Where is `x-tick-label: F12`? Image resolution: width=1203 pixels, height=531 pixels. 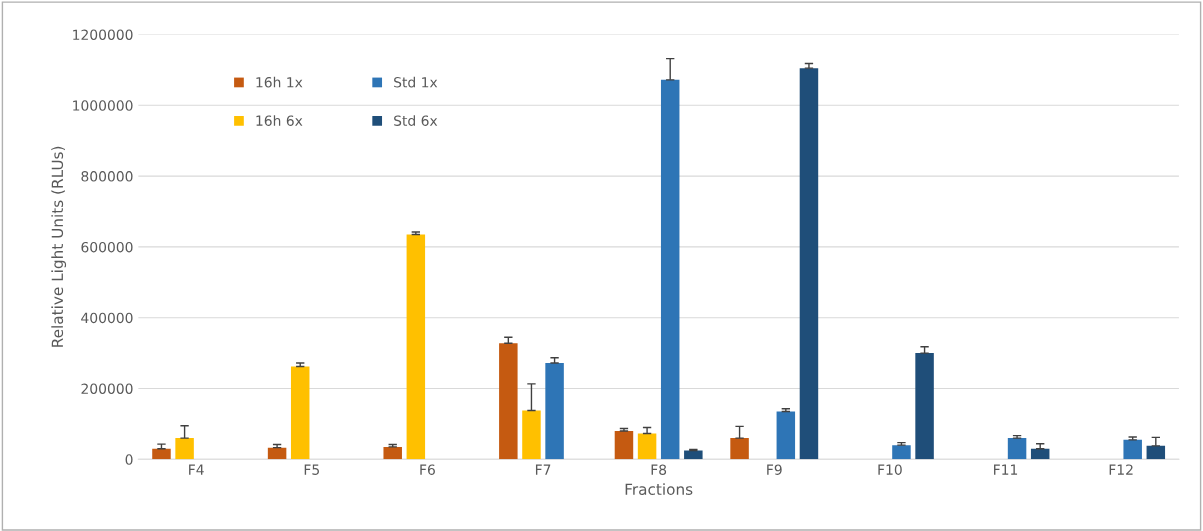
x-tick-label: F12 is located at coordinates (1121, 469).